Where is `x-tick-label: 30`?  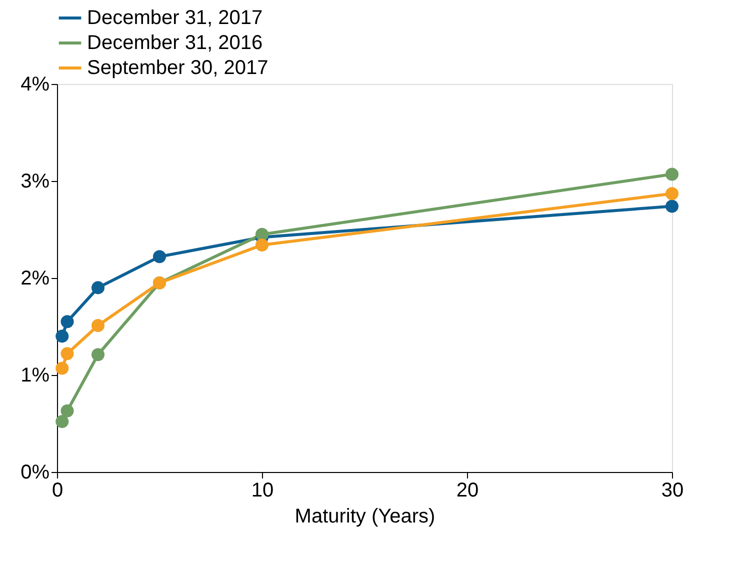
x-tick-label: 30 is located at coordinates (672, 491).